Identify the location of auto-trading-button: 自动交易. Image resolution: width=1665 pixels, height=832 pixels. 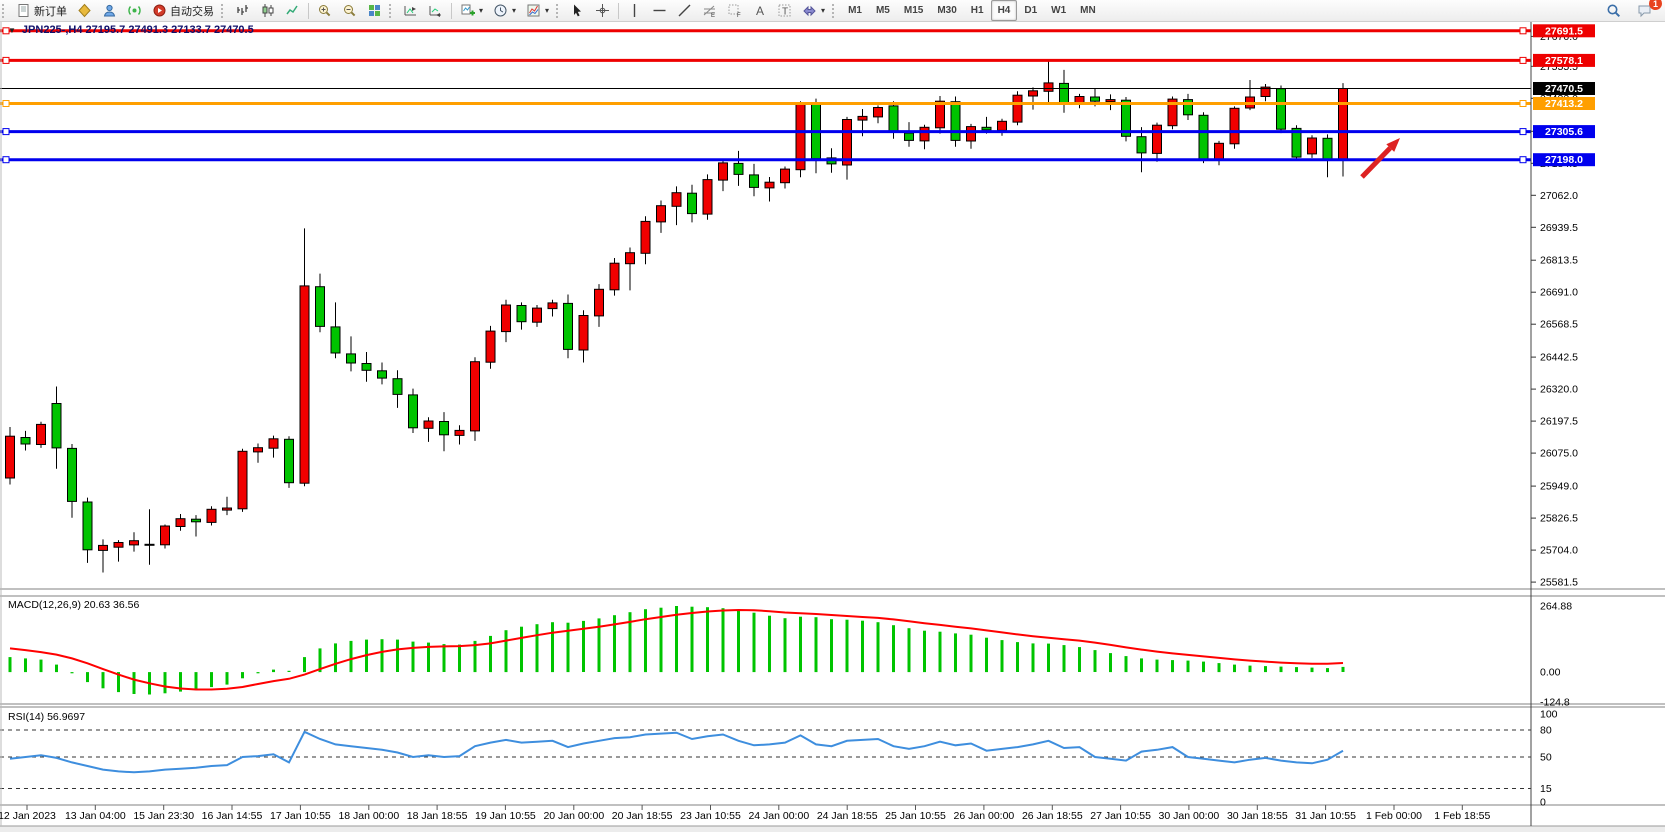
(183, 10).